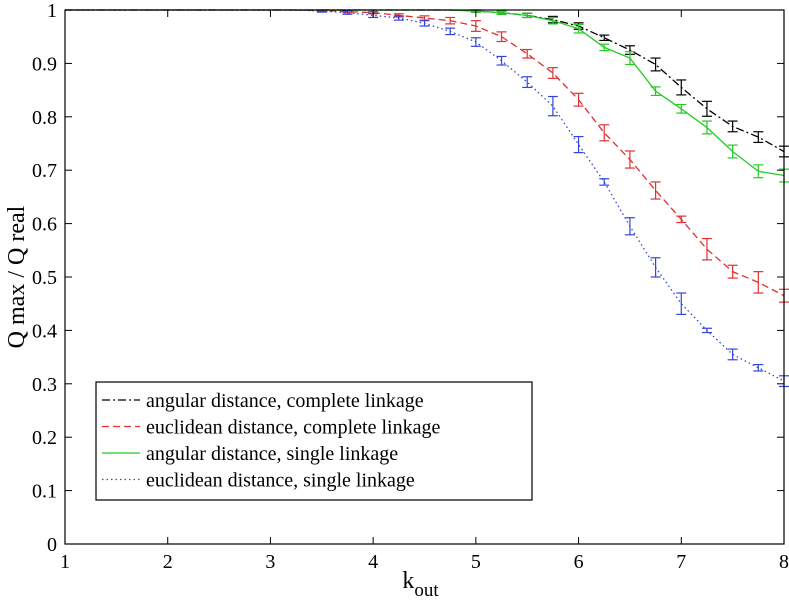  I want to click on legend-entry: euclidean distance, complete linkage, so click(271, 428).